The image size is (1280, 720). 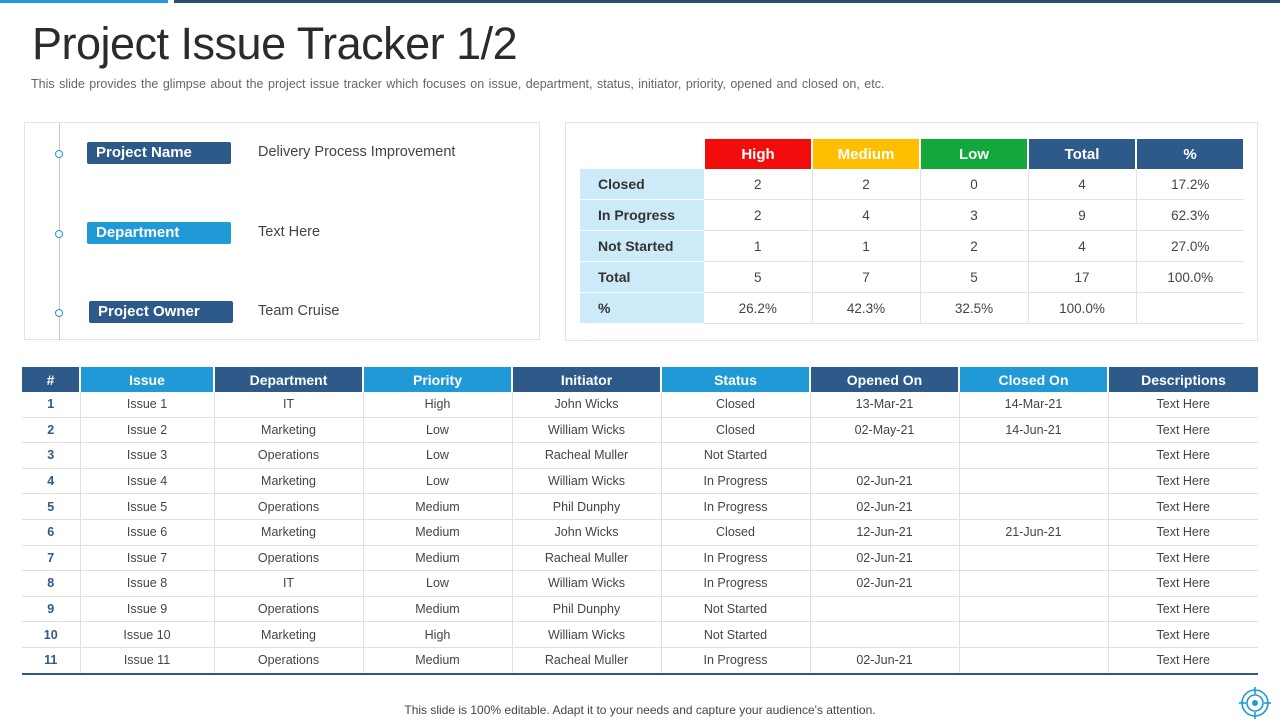 I want to click on summary-row-label: %, so click(x=642, y=308).